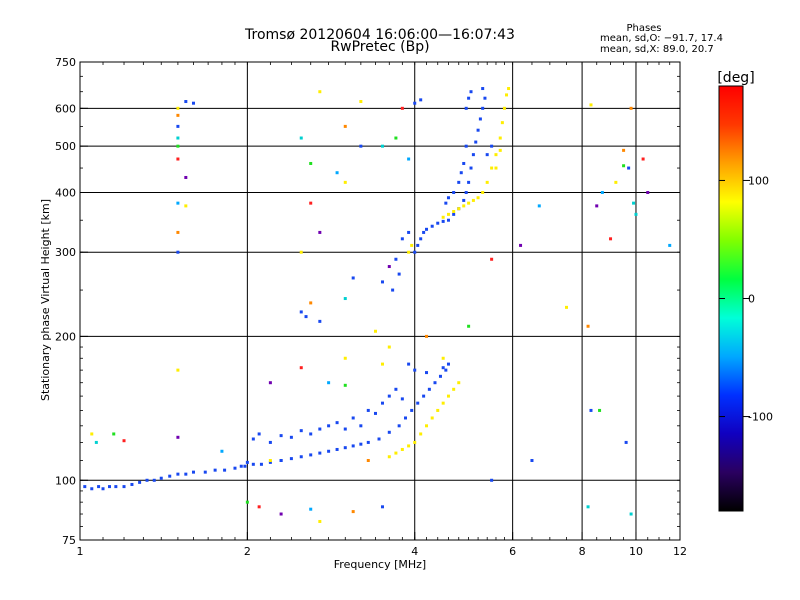 The height and width of the screenshot is (600, 800). Describe the element at coordinates (414, 551) in the screenshot. I see `x-tick-label: 4` at that location.